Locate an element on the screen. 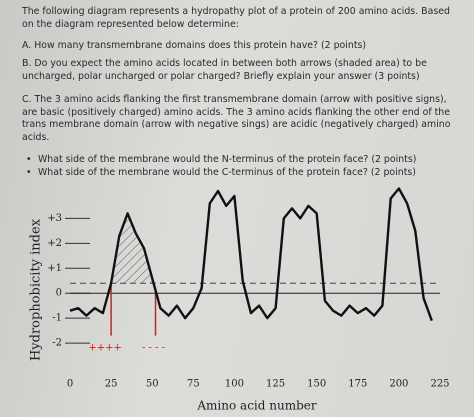 This screenshot has width=474, height=417. x-tick-label: 200 is located at coordinates (398, 384).